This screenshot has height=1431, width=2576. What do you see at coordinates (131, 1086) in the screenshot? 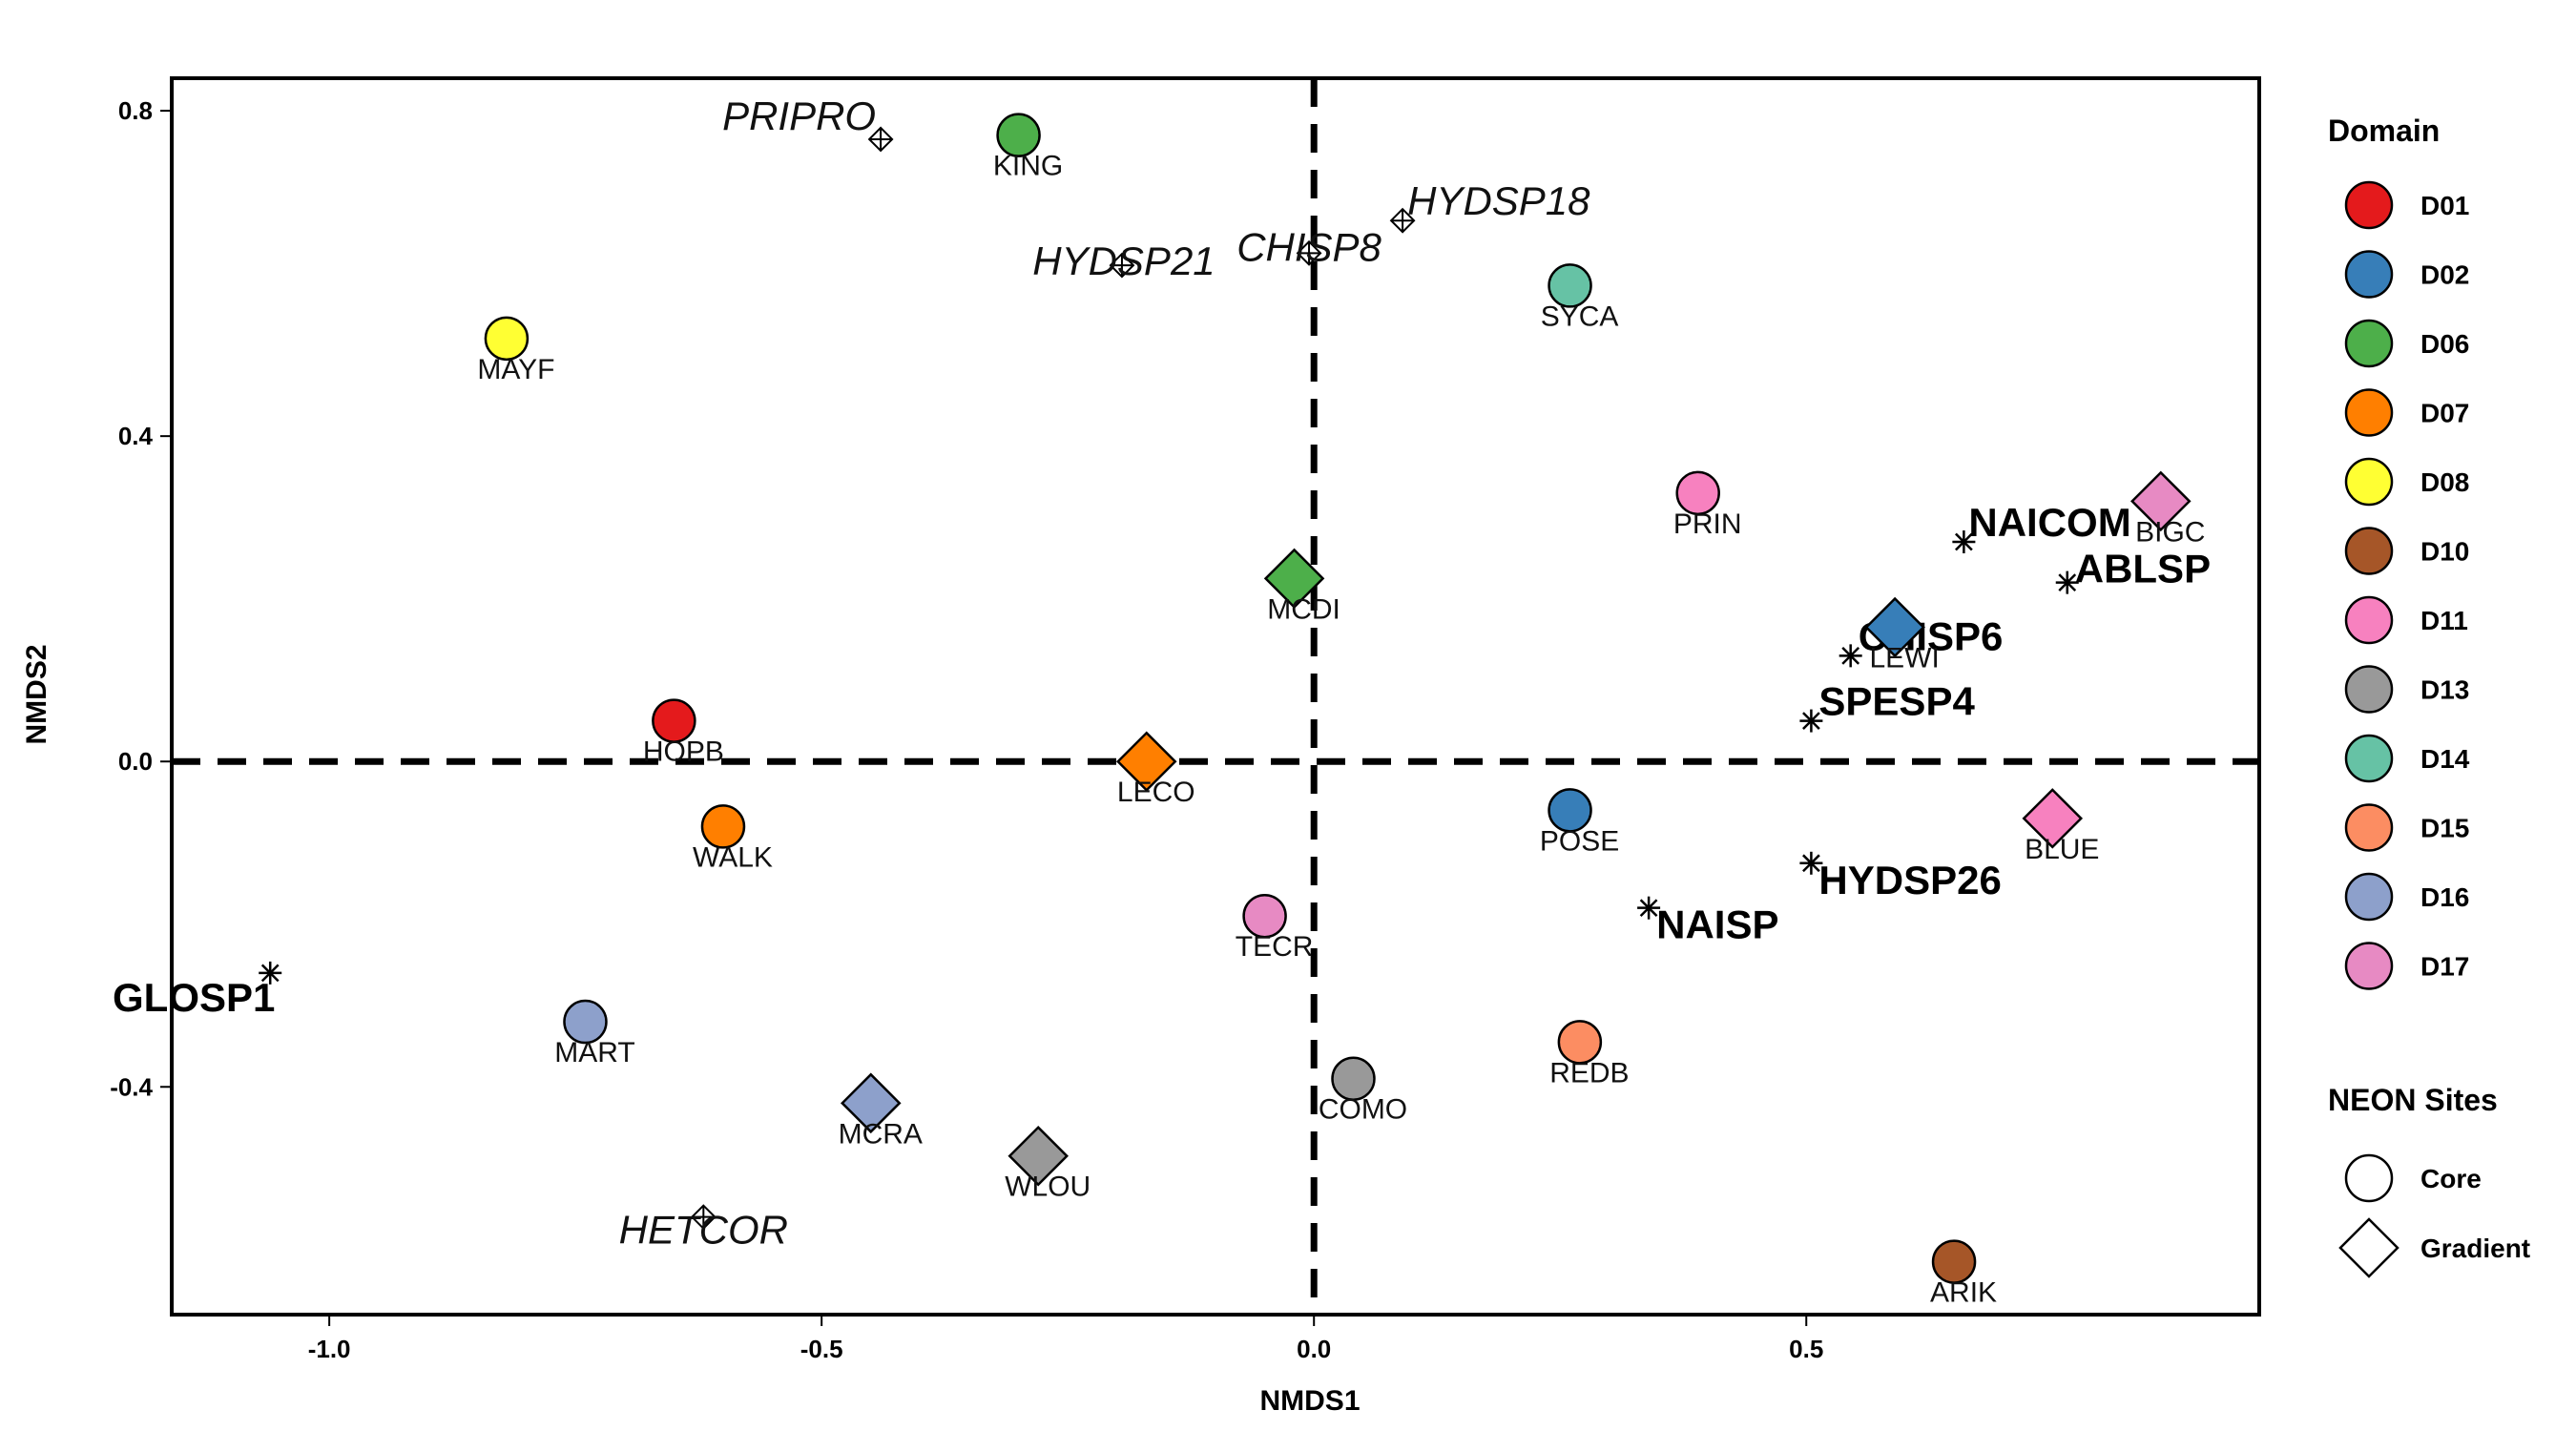
I see `y-tick-label: -0.4` at bounding box center [131, 1086].